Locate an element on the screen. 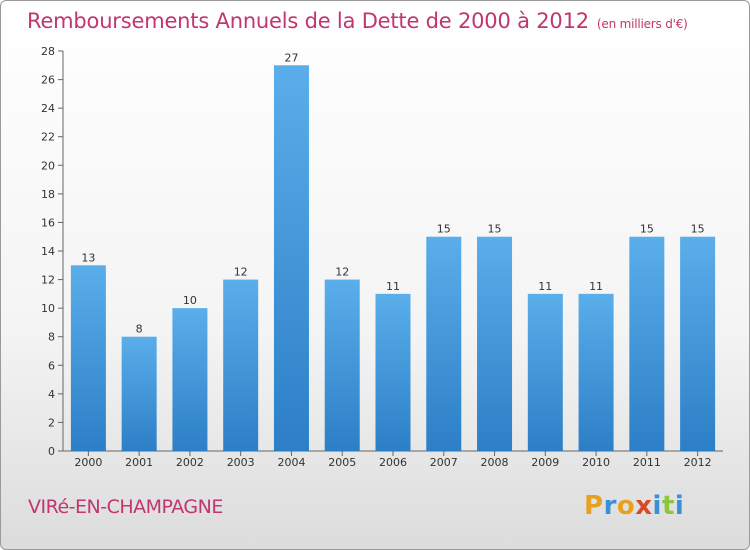 This screenshot has height=550, width=750. data-label: 27 is located at coordinates (291, 57).